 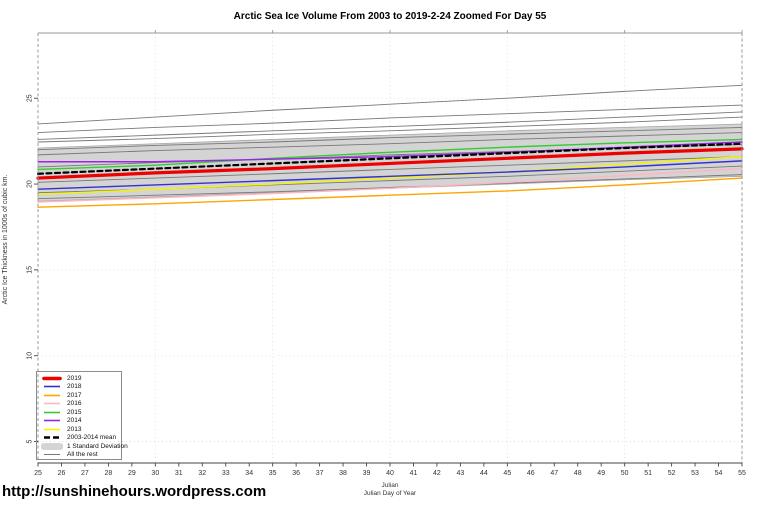 What do you see at coordinates (507, 473) in the screenshot?
I see `x-tick-label: 45` at bounding box center [507, 473].